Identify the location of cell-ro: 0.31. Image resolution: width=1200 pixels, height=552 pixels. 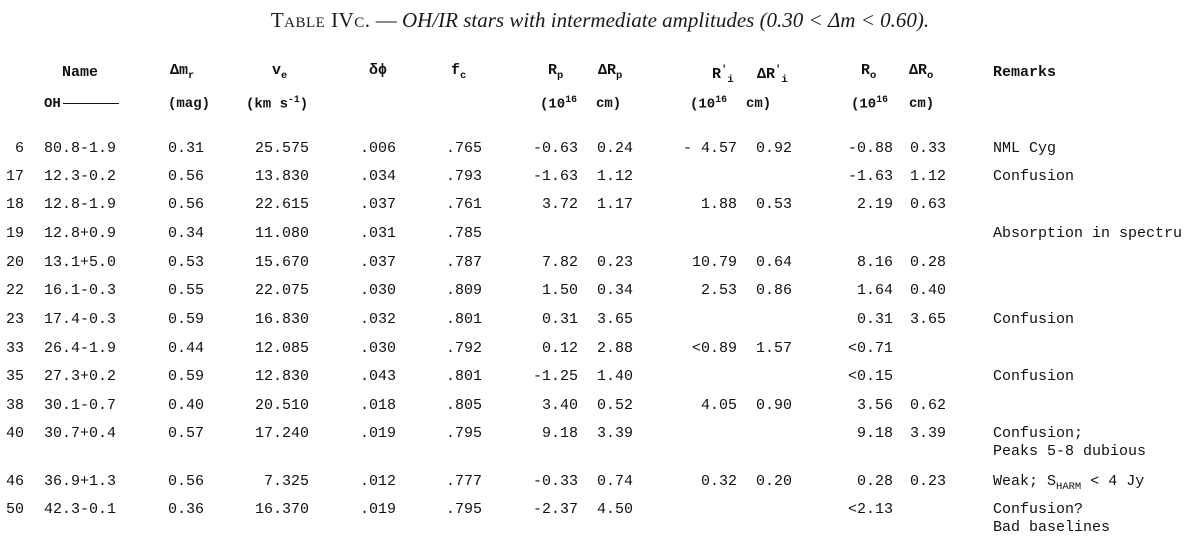
(874, 319).